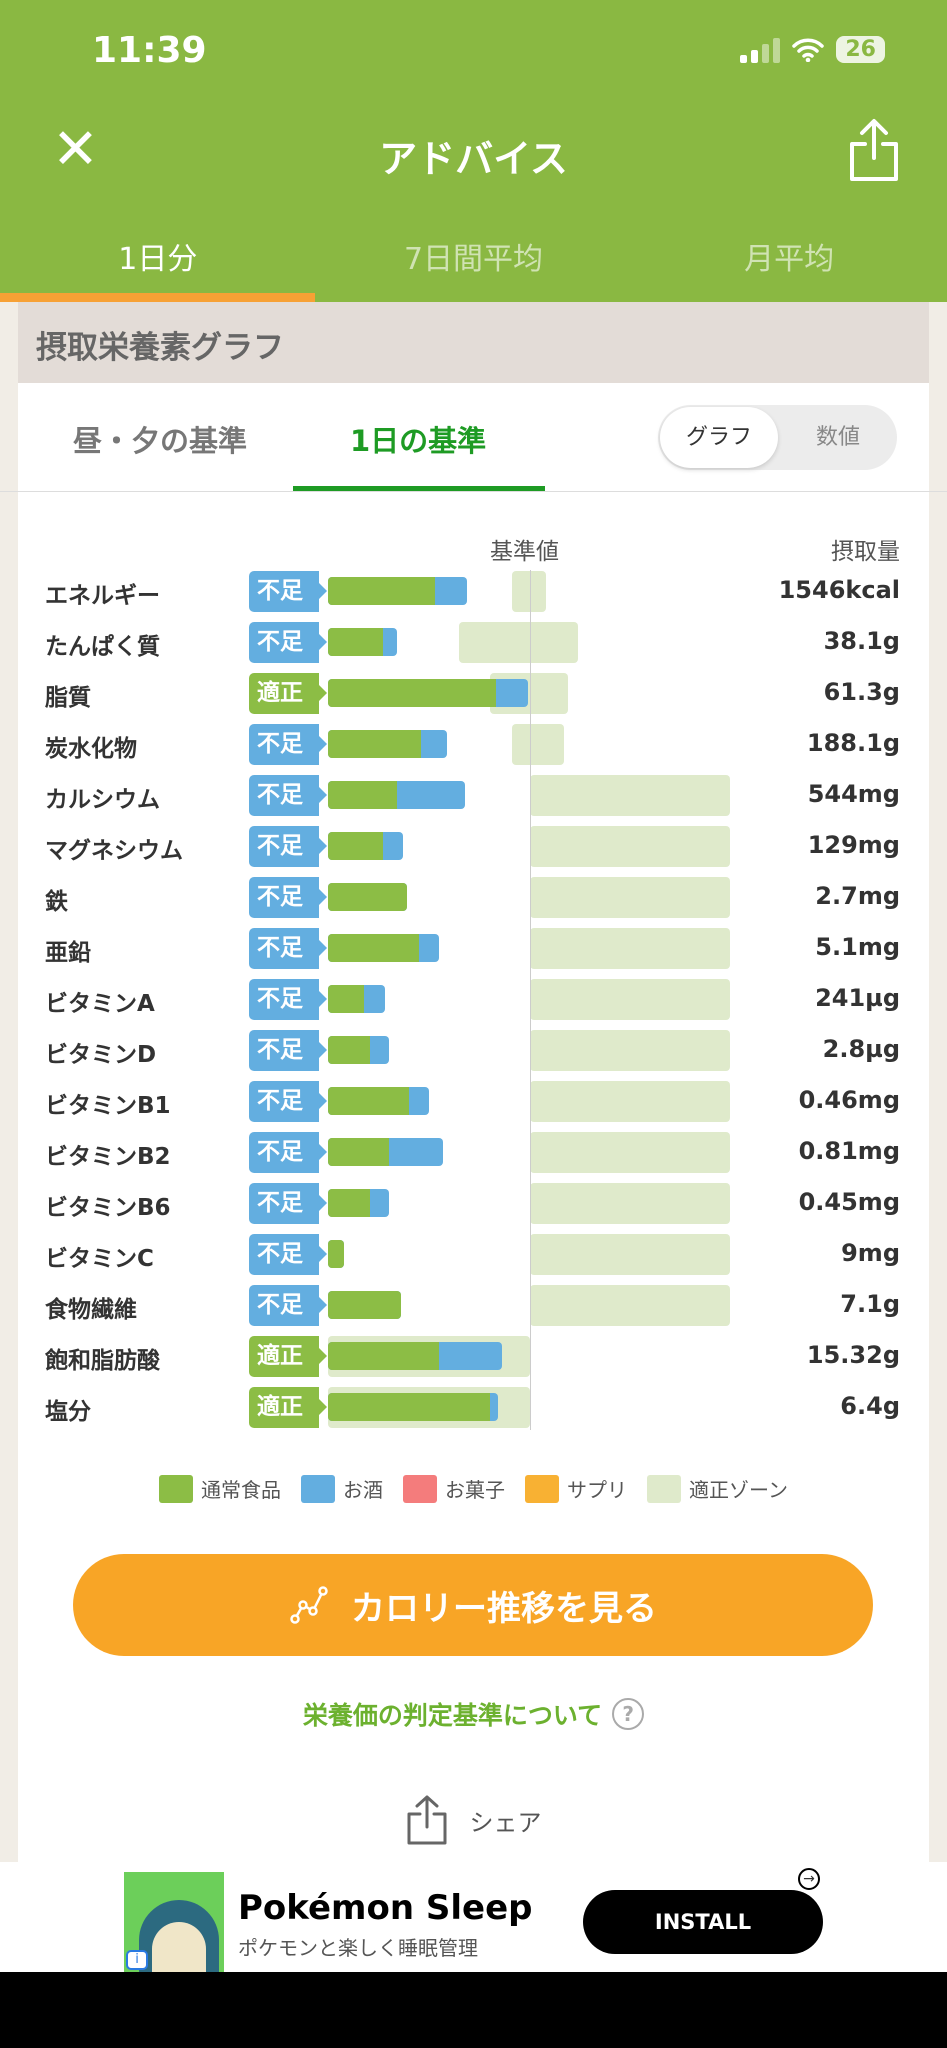 The width and height of the screenshot is (947, 2048). What do you see at coordinates (137, 1960) in the screenshot?
I see `ad-info-icon: i` at bounding box center [137, 1960].